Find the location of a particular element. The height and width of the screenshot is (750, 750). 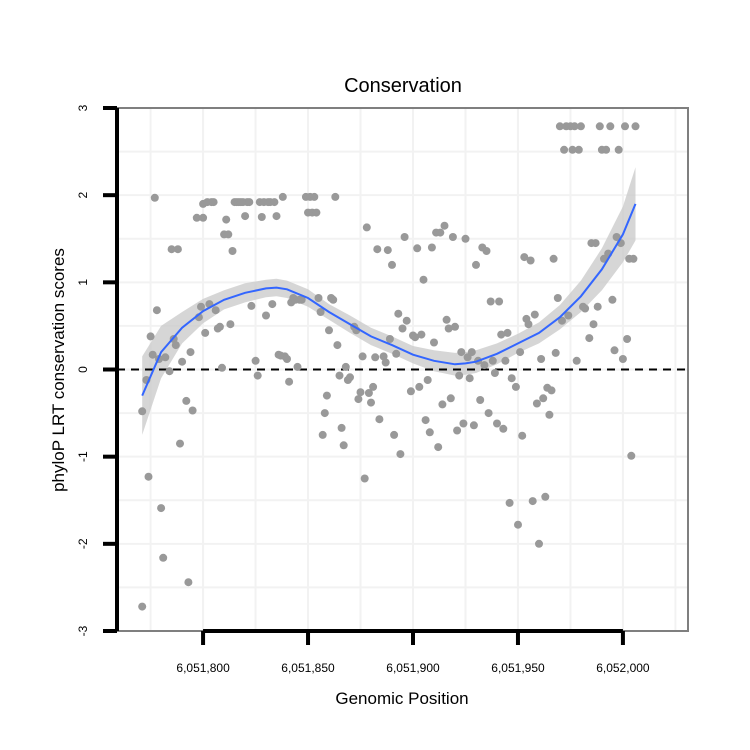

y-tick-label: -2 is located at coordinates (83, 543).